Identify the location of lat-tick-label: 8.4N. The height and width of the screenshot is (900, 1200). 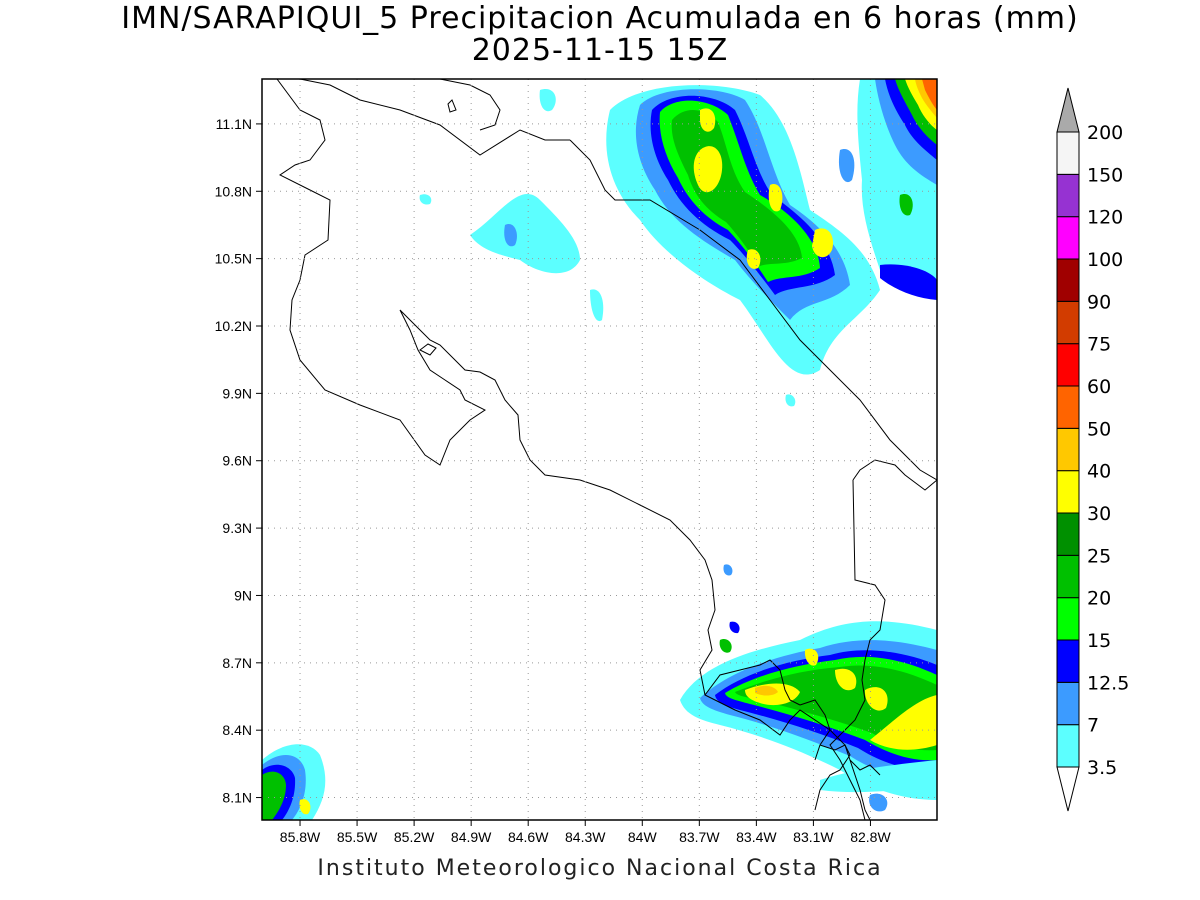
(237, 730).